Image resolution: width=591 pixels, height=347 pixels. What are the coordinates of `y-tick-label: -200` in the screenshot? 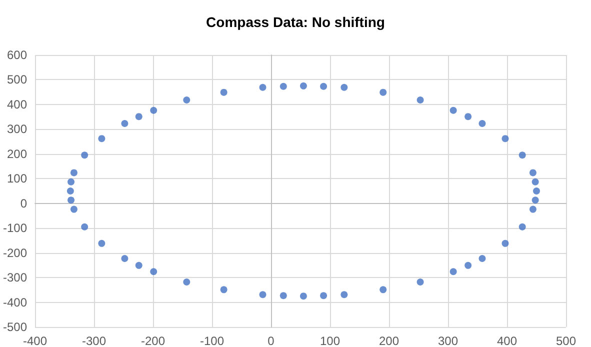 It's located at (15, 253).